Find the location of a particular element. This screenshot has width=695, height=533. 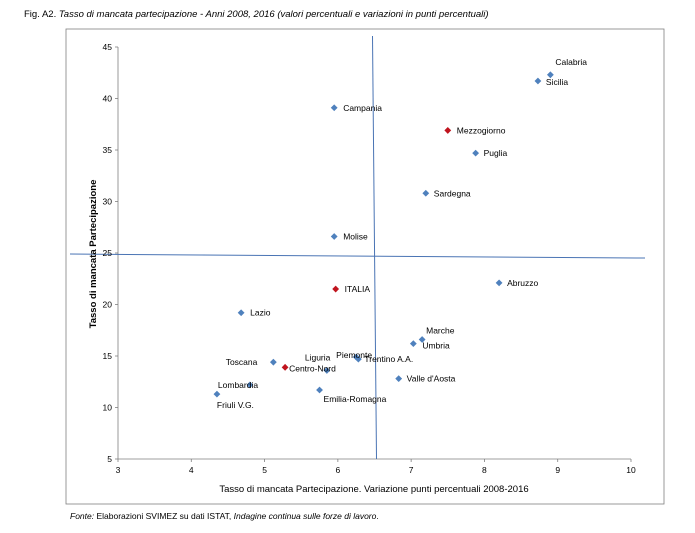

vertical-reference-line is located at coordinates (374, 247).